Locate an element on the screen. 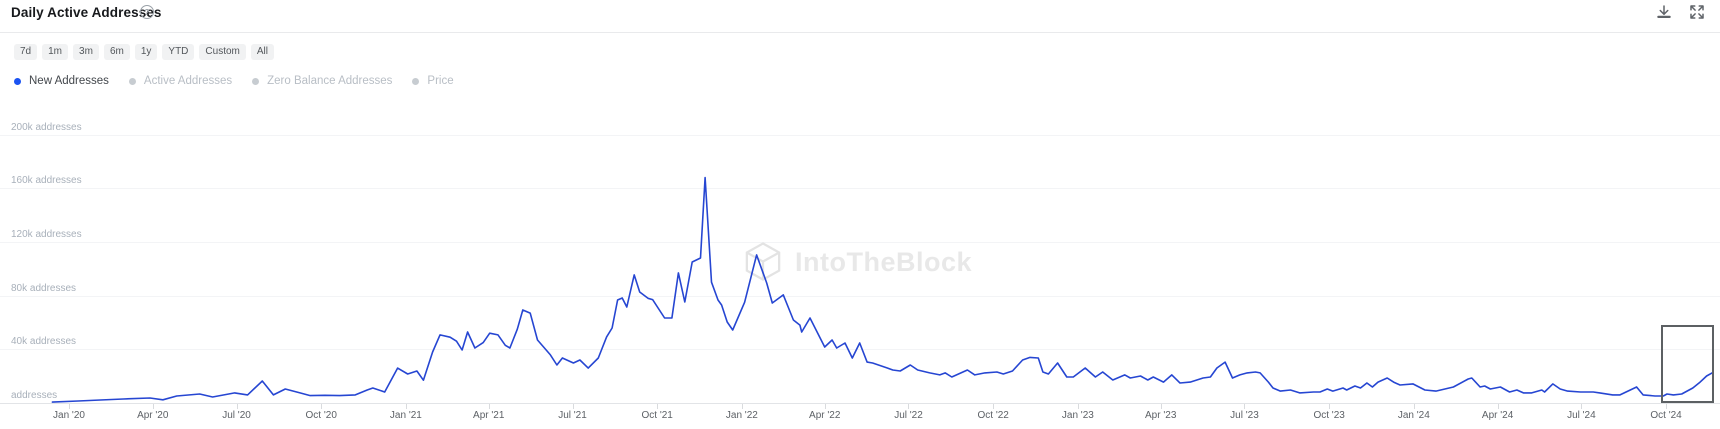  legend-item-new-addresses: New Addresses is located at coordinates (61, 81).